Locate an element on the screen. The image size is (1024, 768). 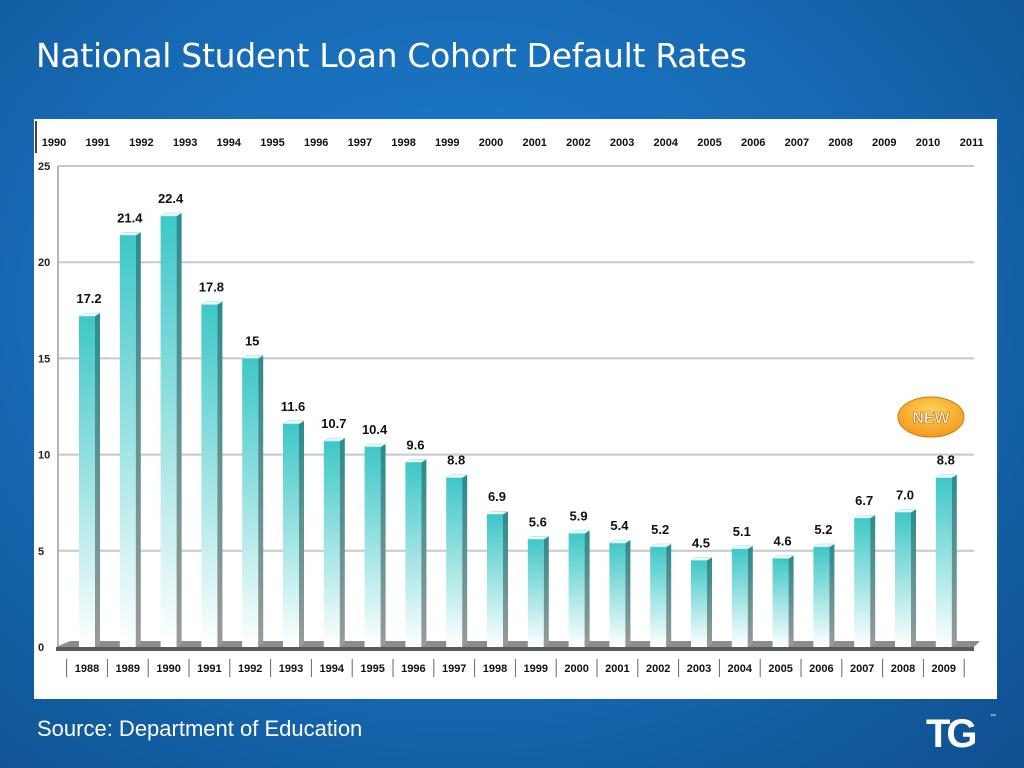
x-tick-label: 2005 is located at coordinates (780, 669).